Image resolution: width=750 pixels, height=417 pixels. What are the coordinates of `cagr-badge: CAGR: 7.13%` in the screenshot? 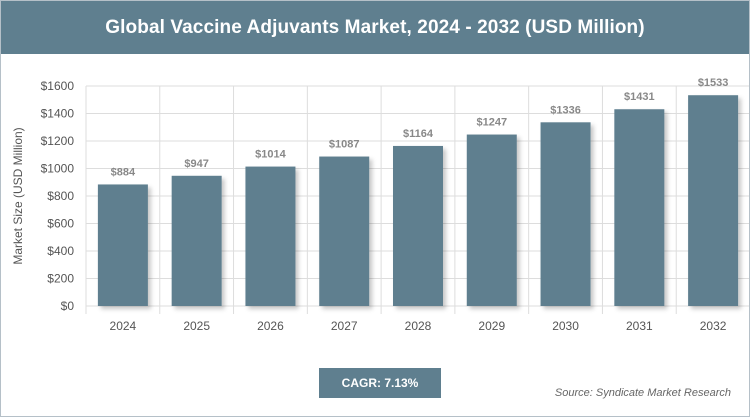 It's located at (380, 383).